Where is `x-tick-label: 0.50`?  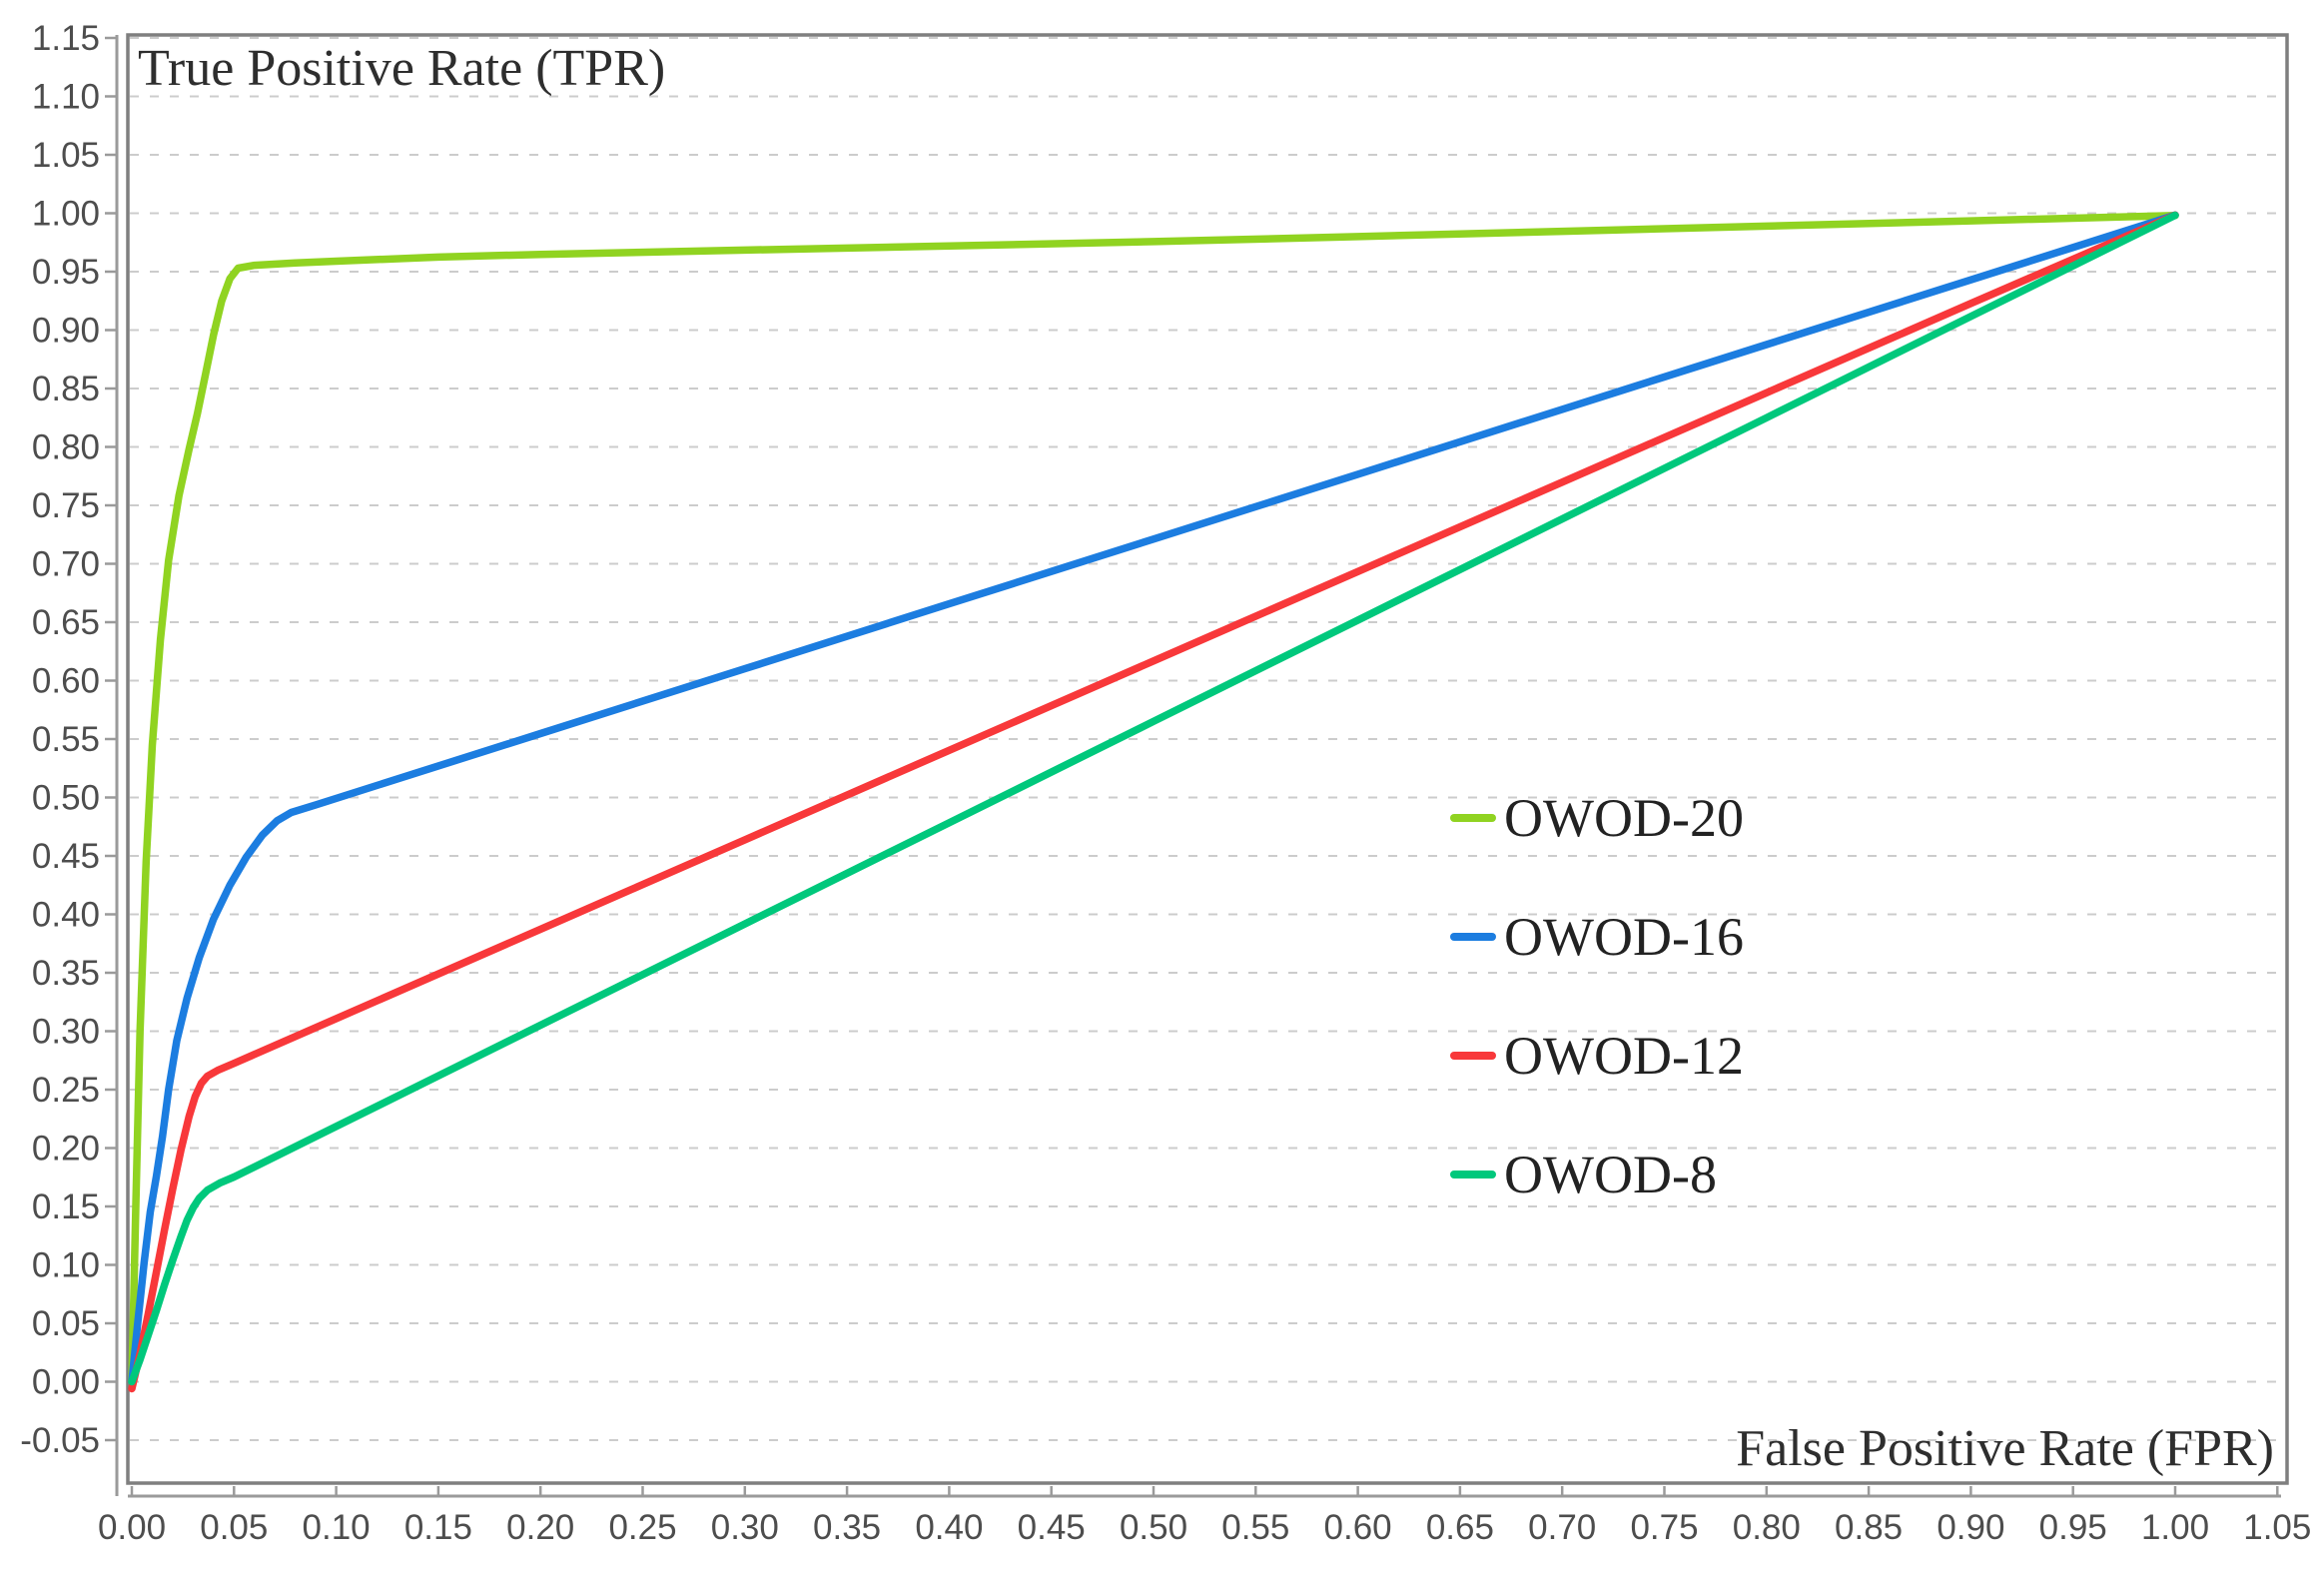
x-tick-label: 0.50 is located at coordinates (1153, 1527).